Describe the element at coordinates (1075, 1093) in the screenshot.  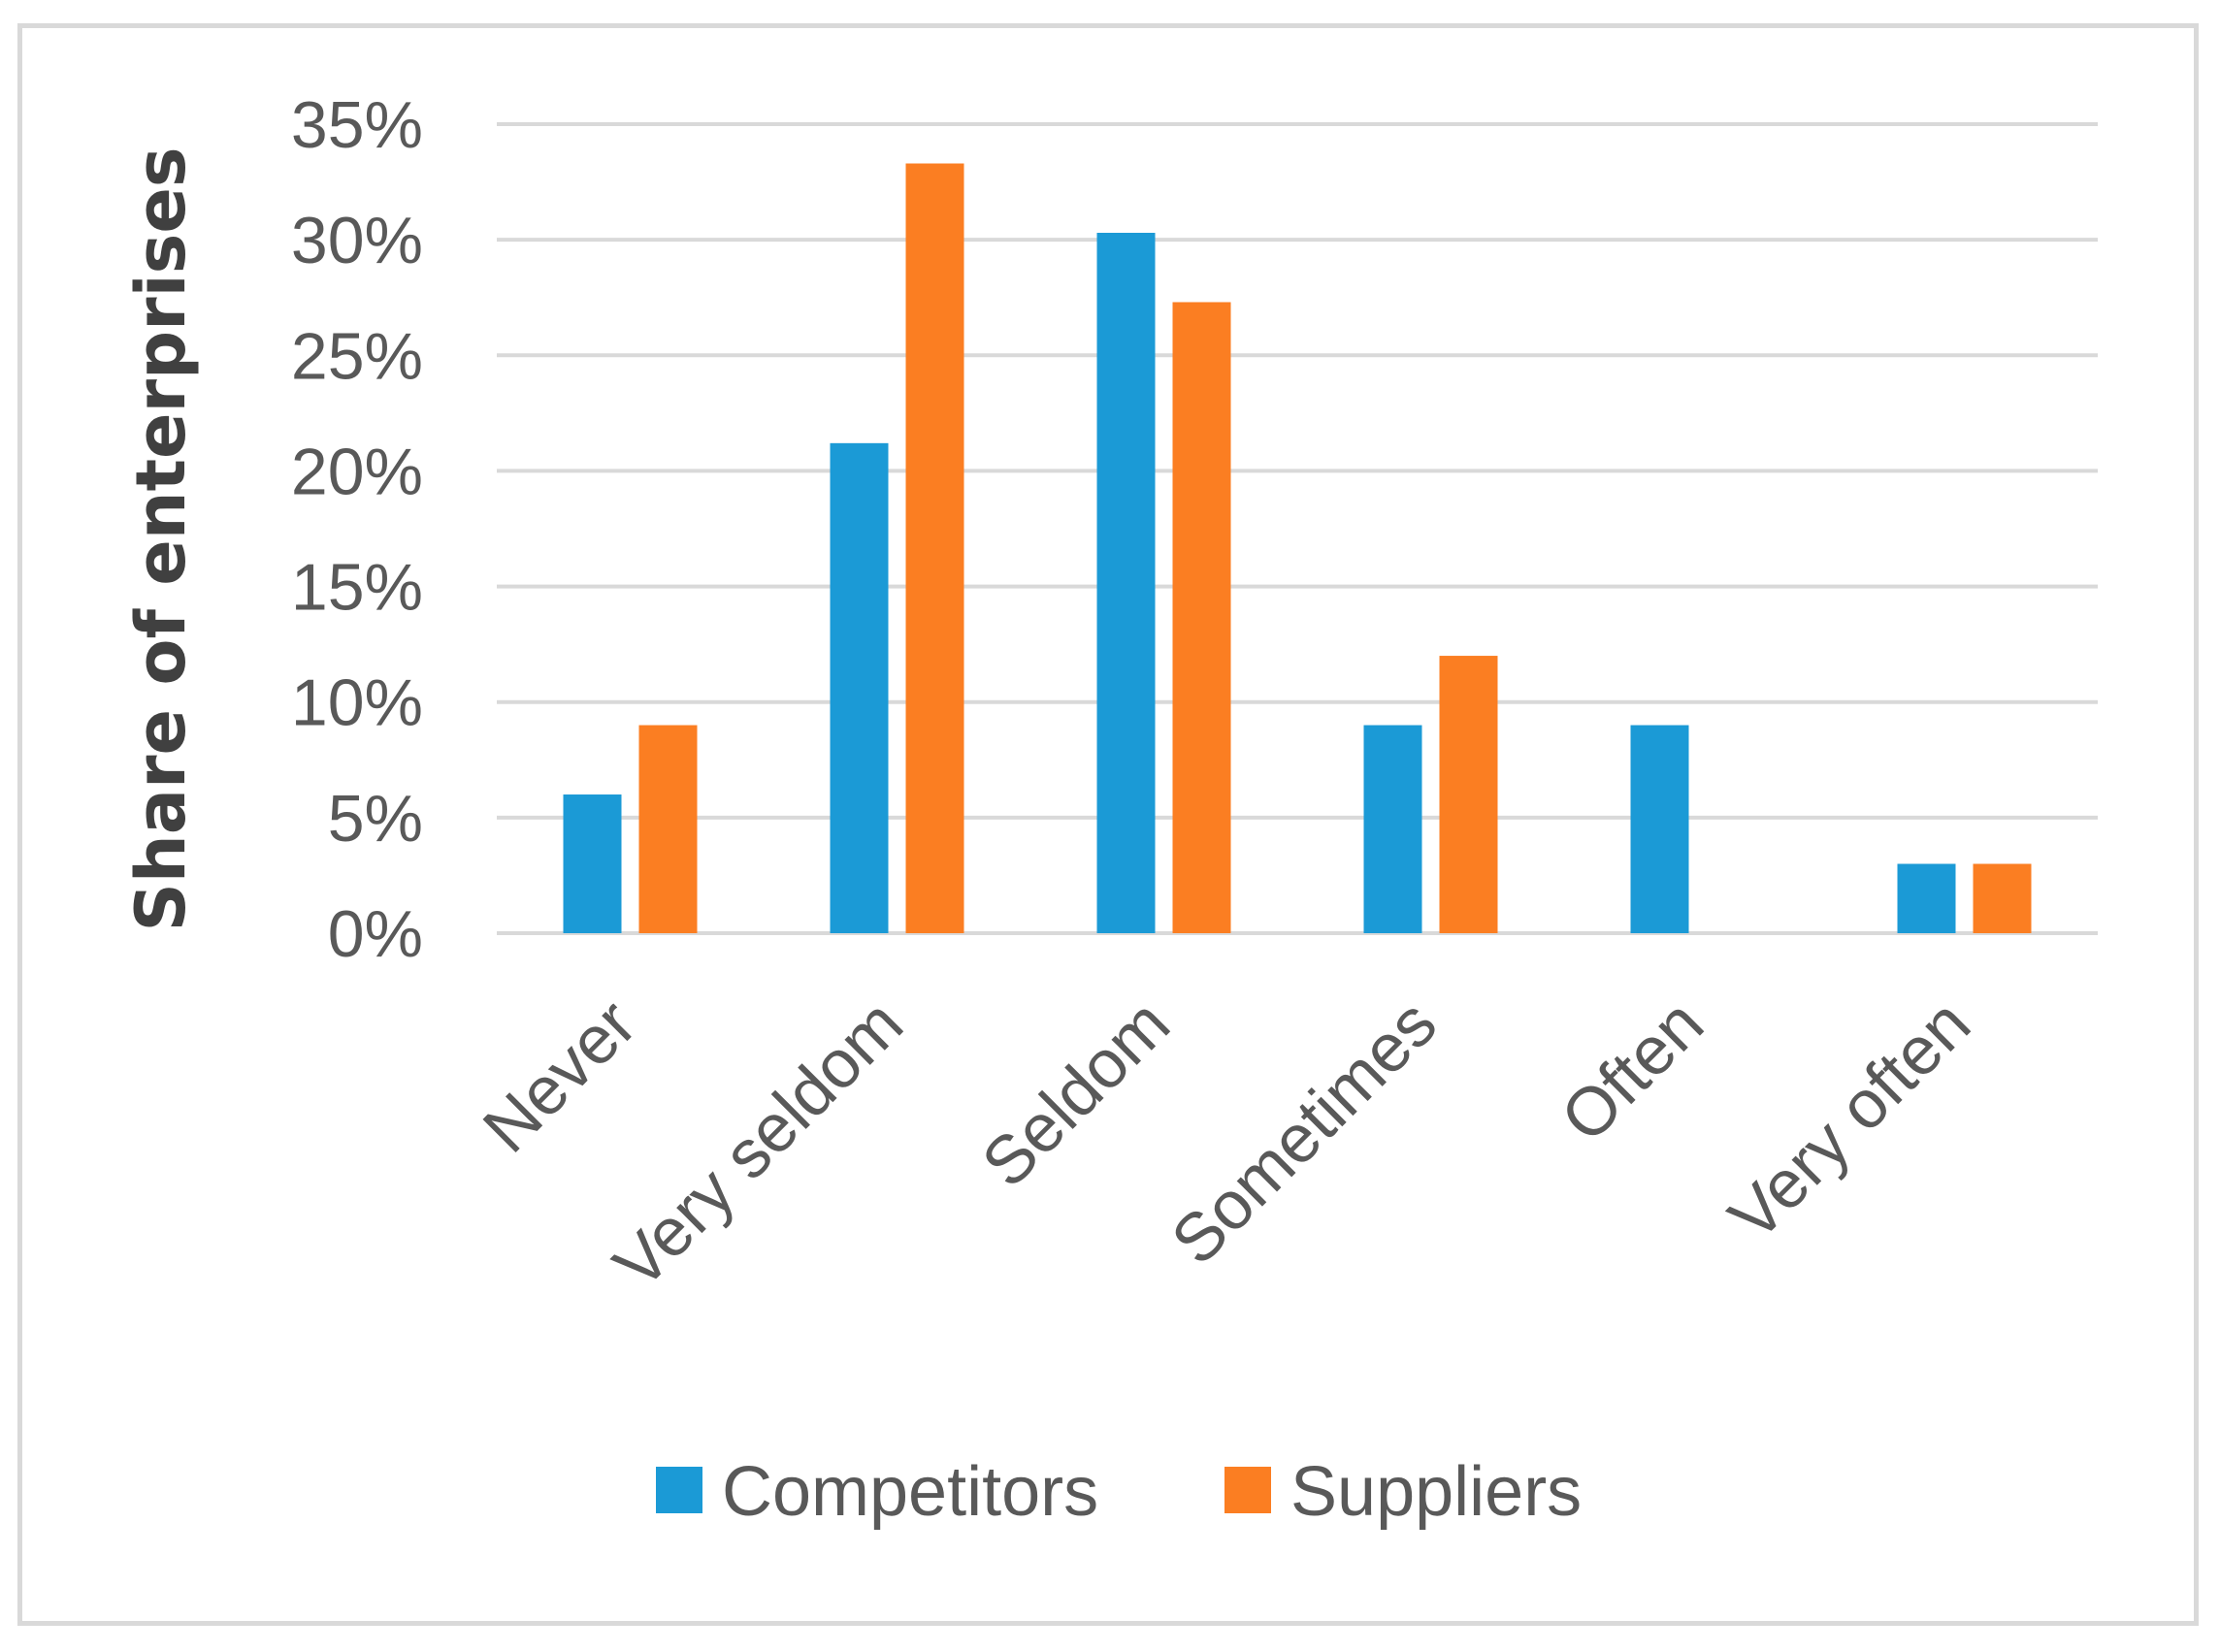
I see `x-tick-label-seldom: Seldom` at that location.